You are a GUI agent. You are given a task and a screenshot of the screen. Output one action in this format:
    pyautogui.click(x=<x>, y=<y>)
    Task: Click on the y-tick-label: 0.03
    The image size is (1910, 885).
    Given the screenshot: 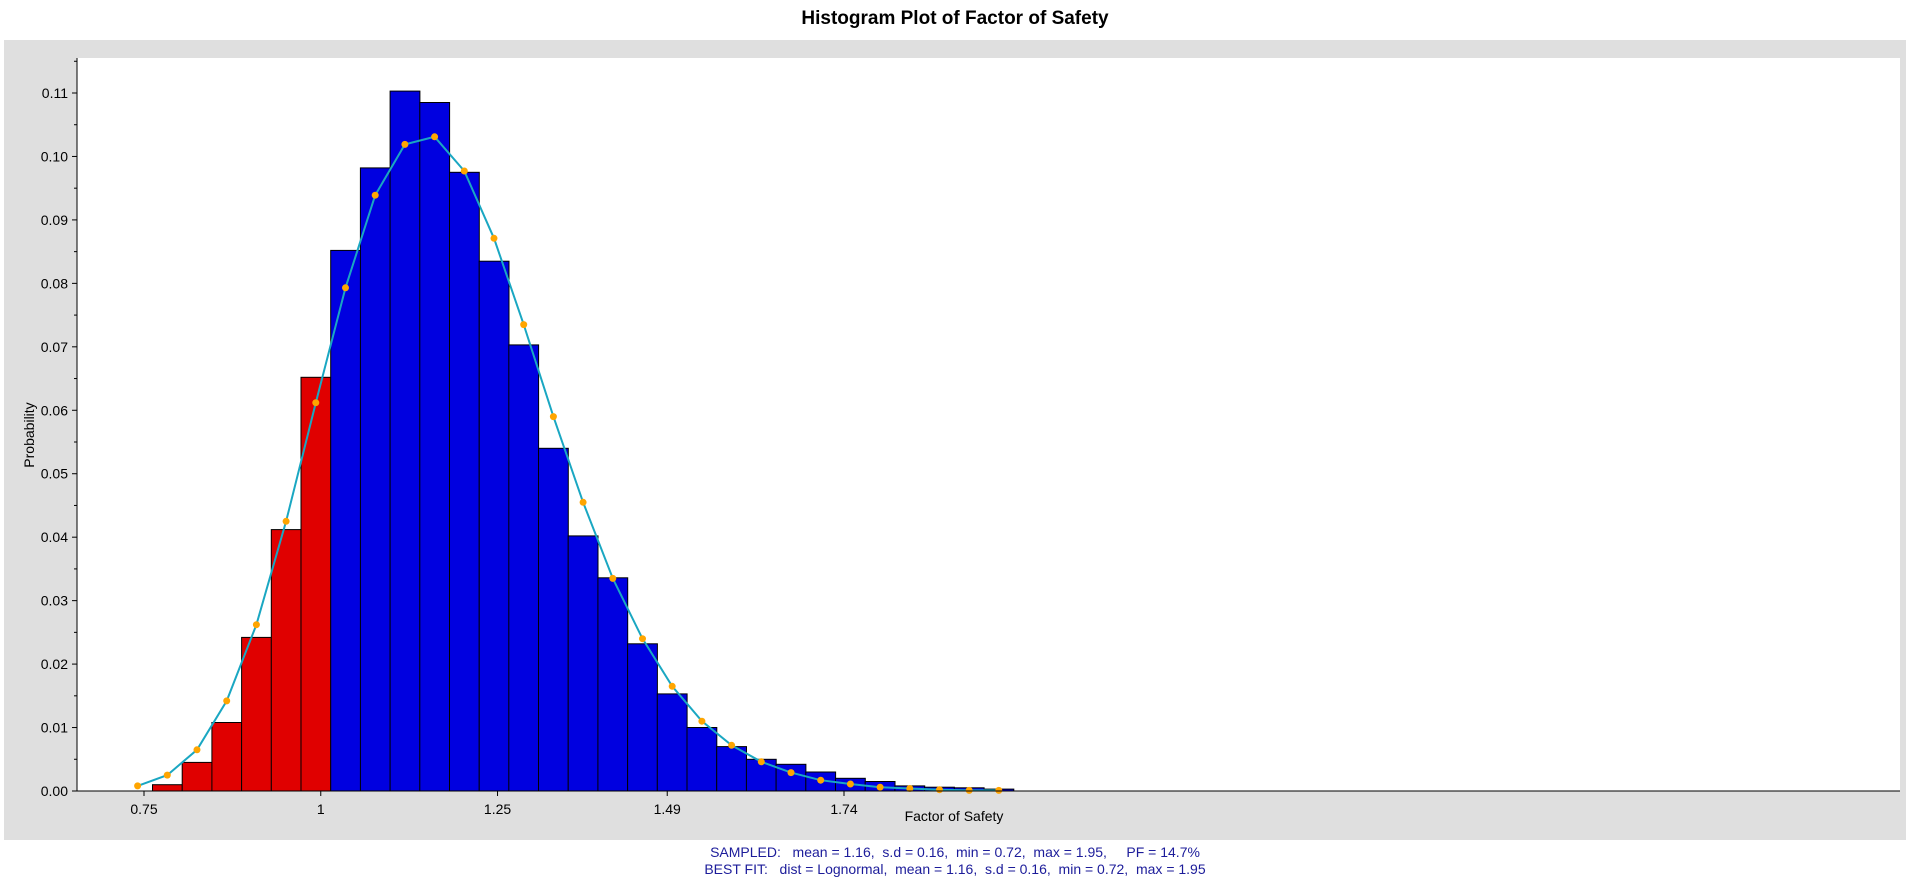 What is the action you would take?
    pyautogui.click(x=54, y=601)
    